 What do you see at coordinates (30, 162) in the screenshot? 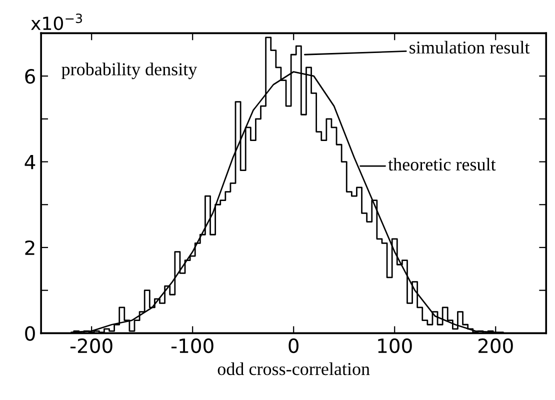
I see `y-tick-label: 4` at bounding box center [30, 162].